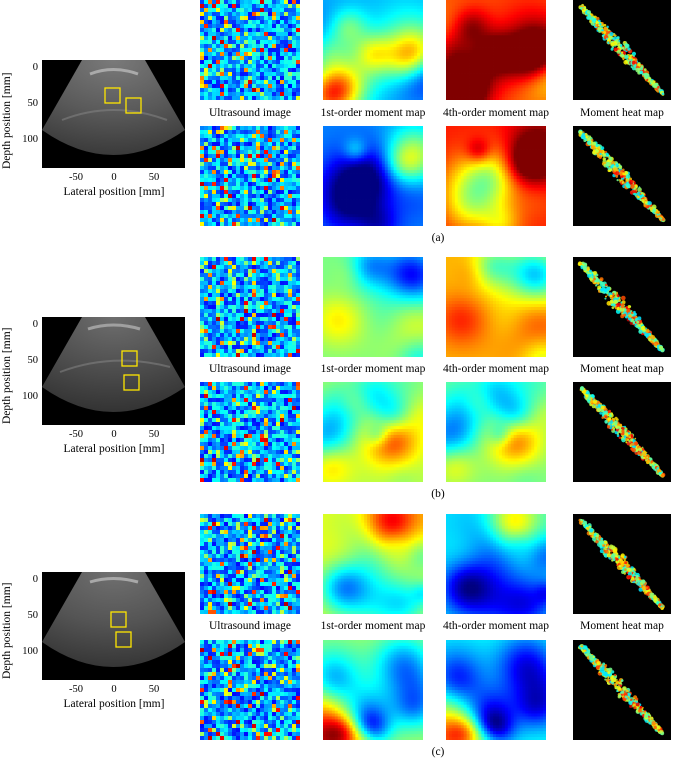 The height and width of the screenshot is (761, 676). I want to click on panel-label: (c), so click(438, 752).